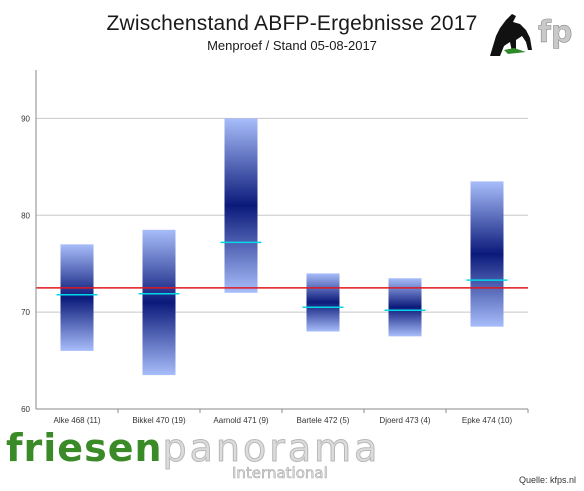  I want to click on x-tick-label: Aarnold 471 (9), so click(240, 420).